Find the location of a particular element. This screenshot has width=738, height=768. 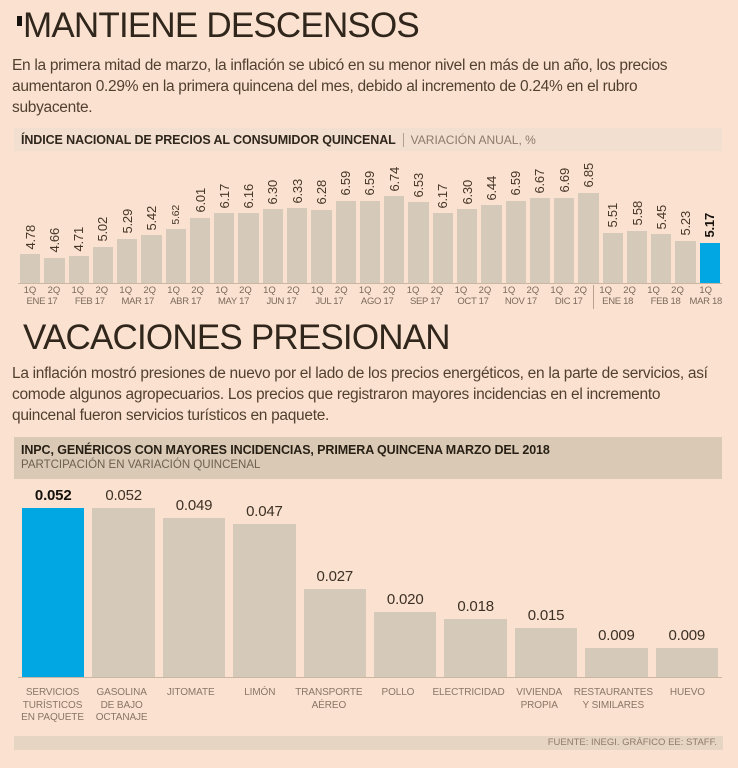

incidencia-bar-value: 0.020 is located at coordinates (405, 599).